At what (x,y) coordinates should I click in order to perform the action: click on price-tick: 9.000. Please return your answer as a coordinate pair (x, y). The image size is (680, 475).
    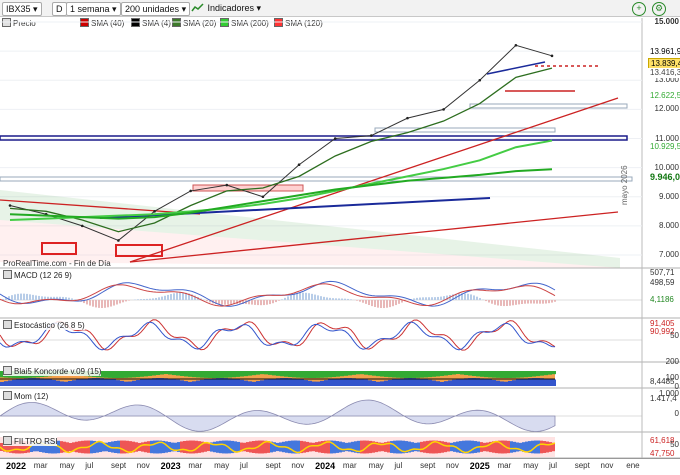
    Looking at the image, I should click on (669, 197).